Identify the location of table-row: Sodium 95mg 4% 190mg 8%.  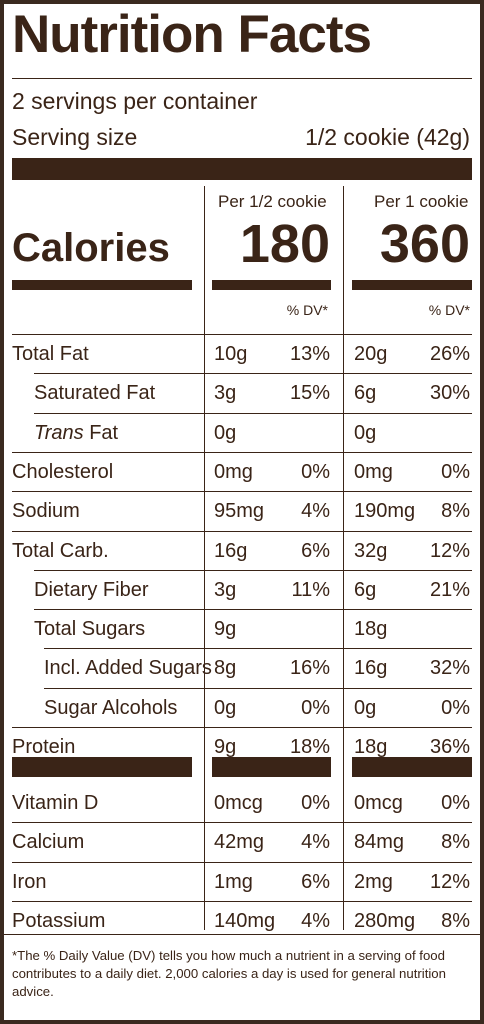
(242, 510).